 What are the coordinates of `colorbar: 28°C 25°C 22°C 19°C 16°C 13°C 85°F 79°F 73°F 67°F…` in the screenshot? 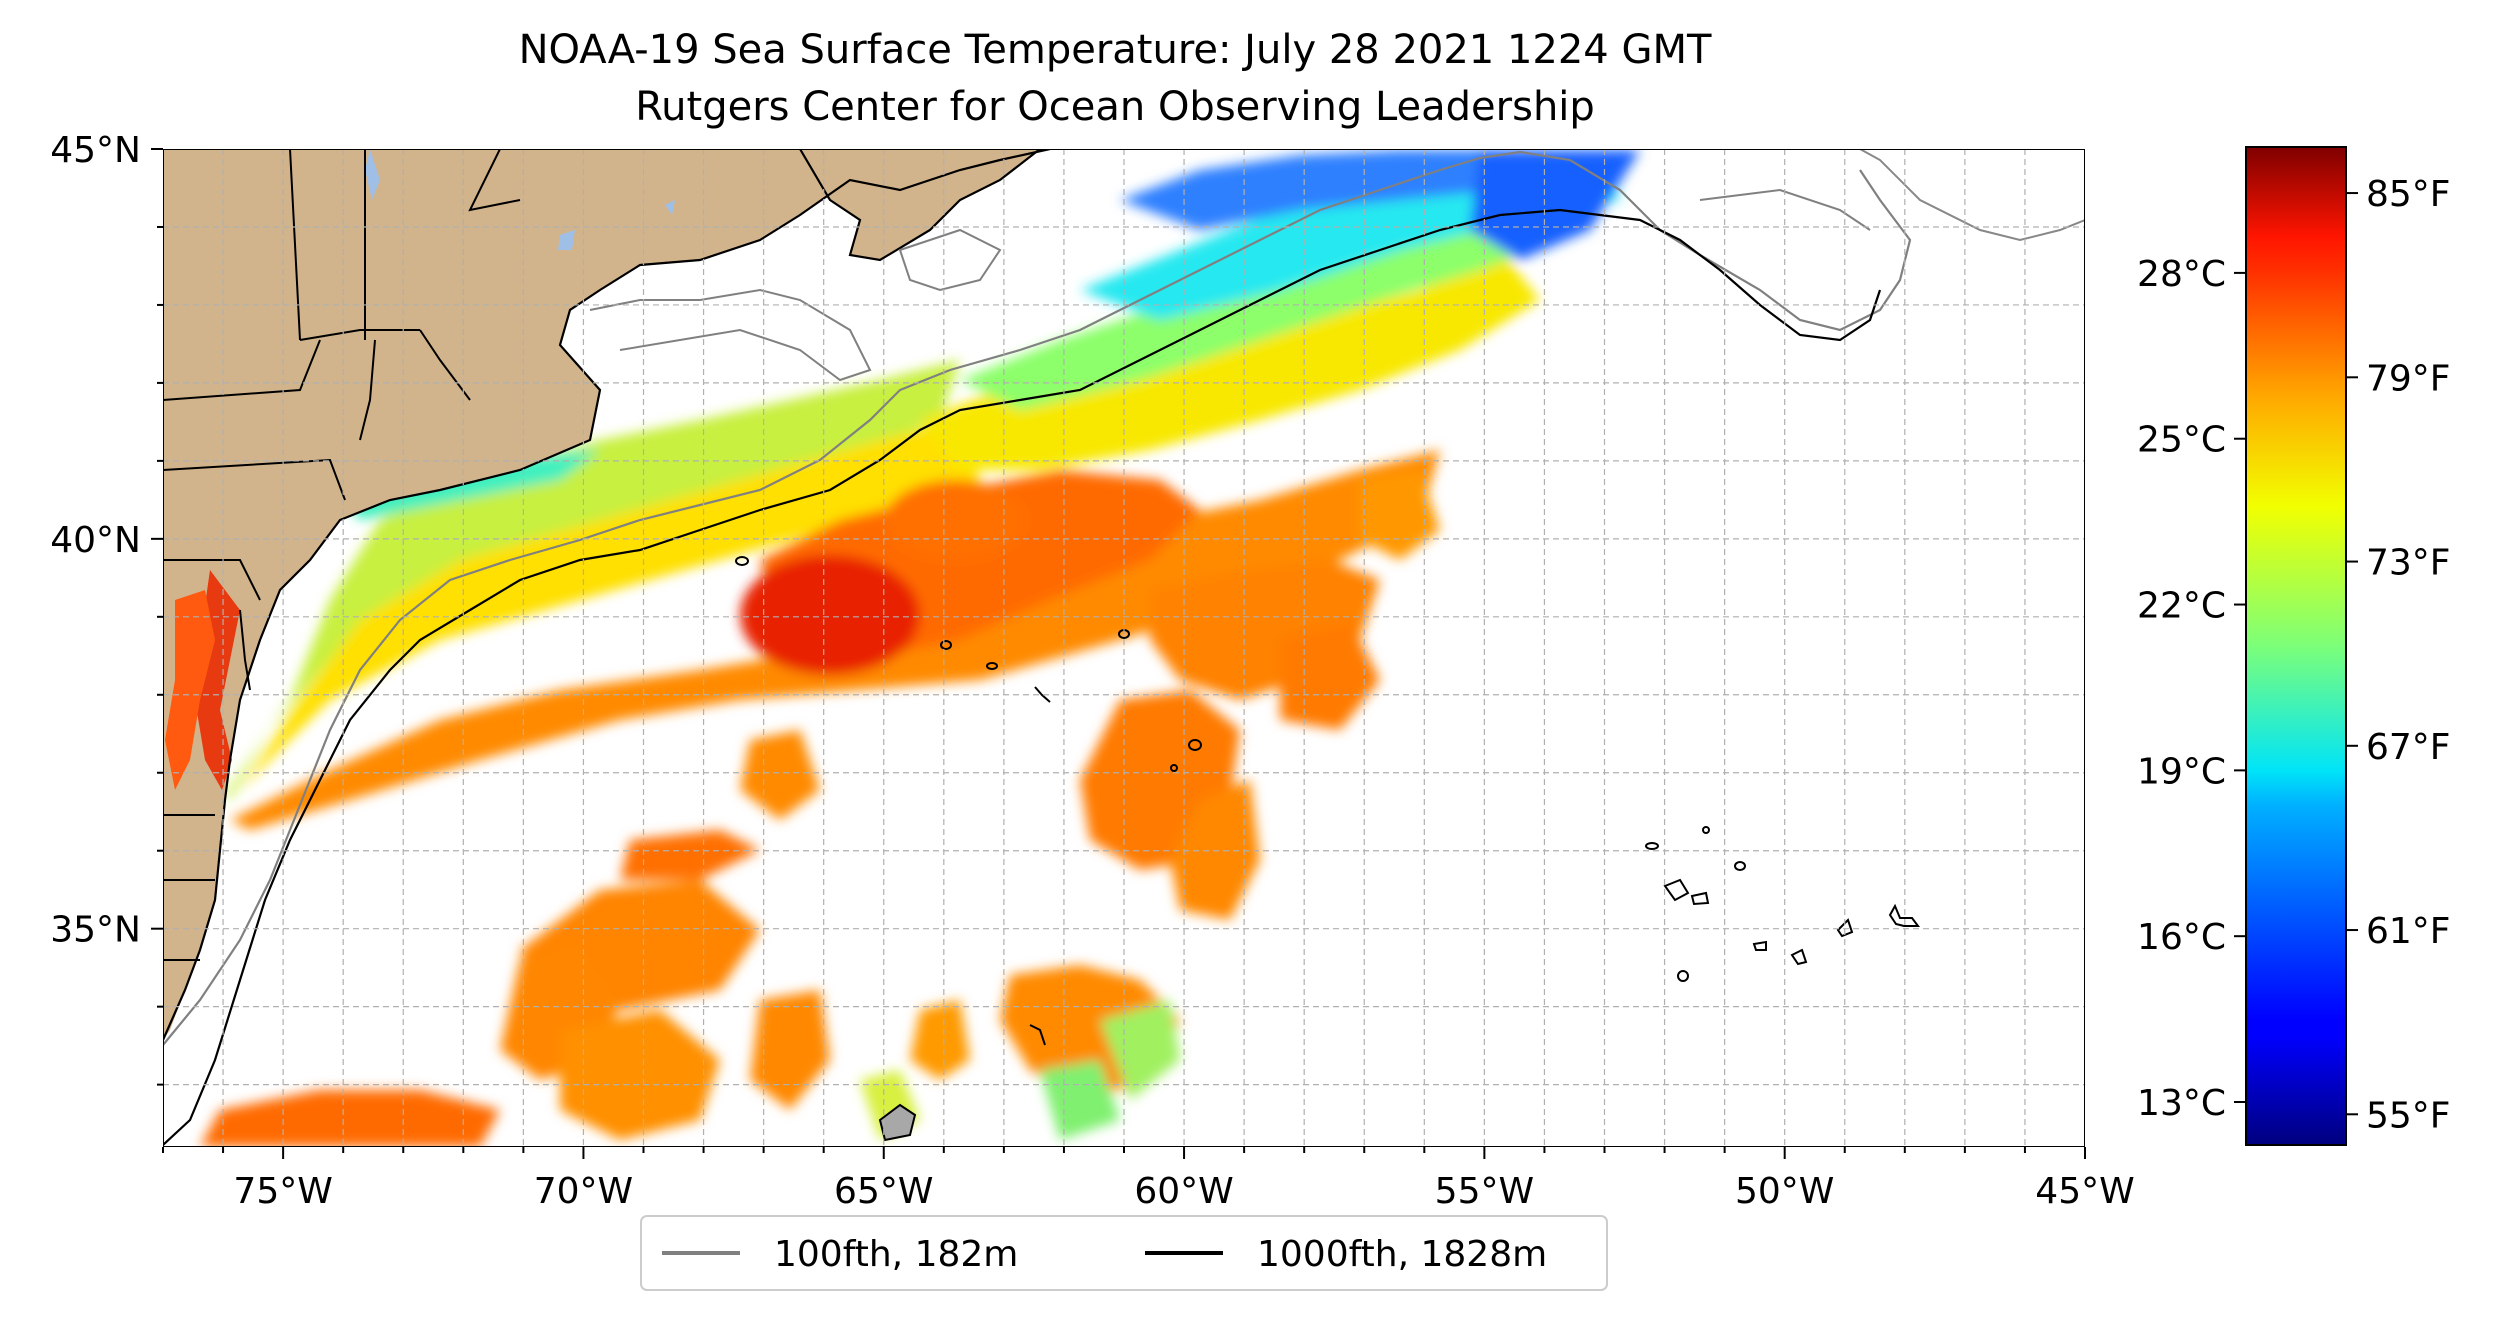 It's located at (2294, 646).